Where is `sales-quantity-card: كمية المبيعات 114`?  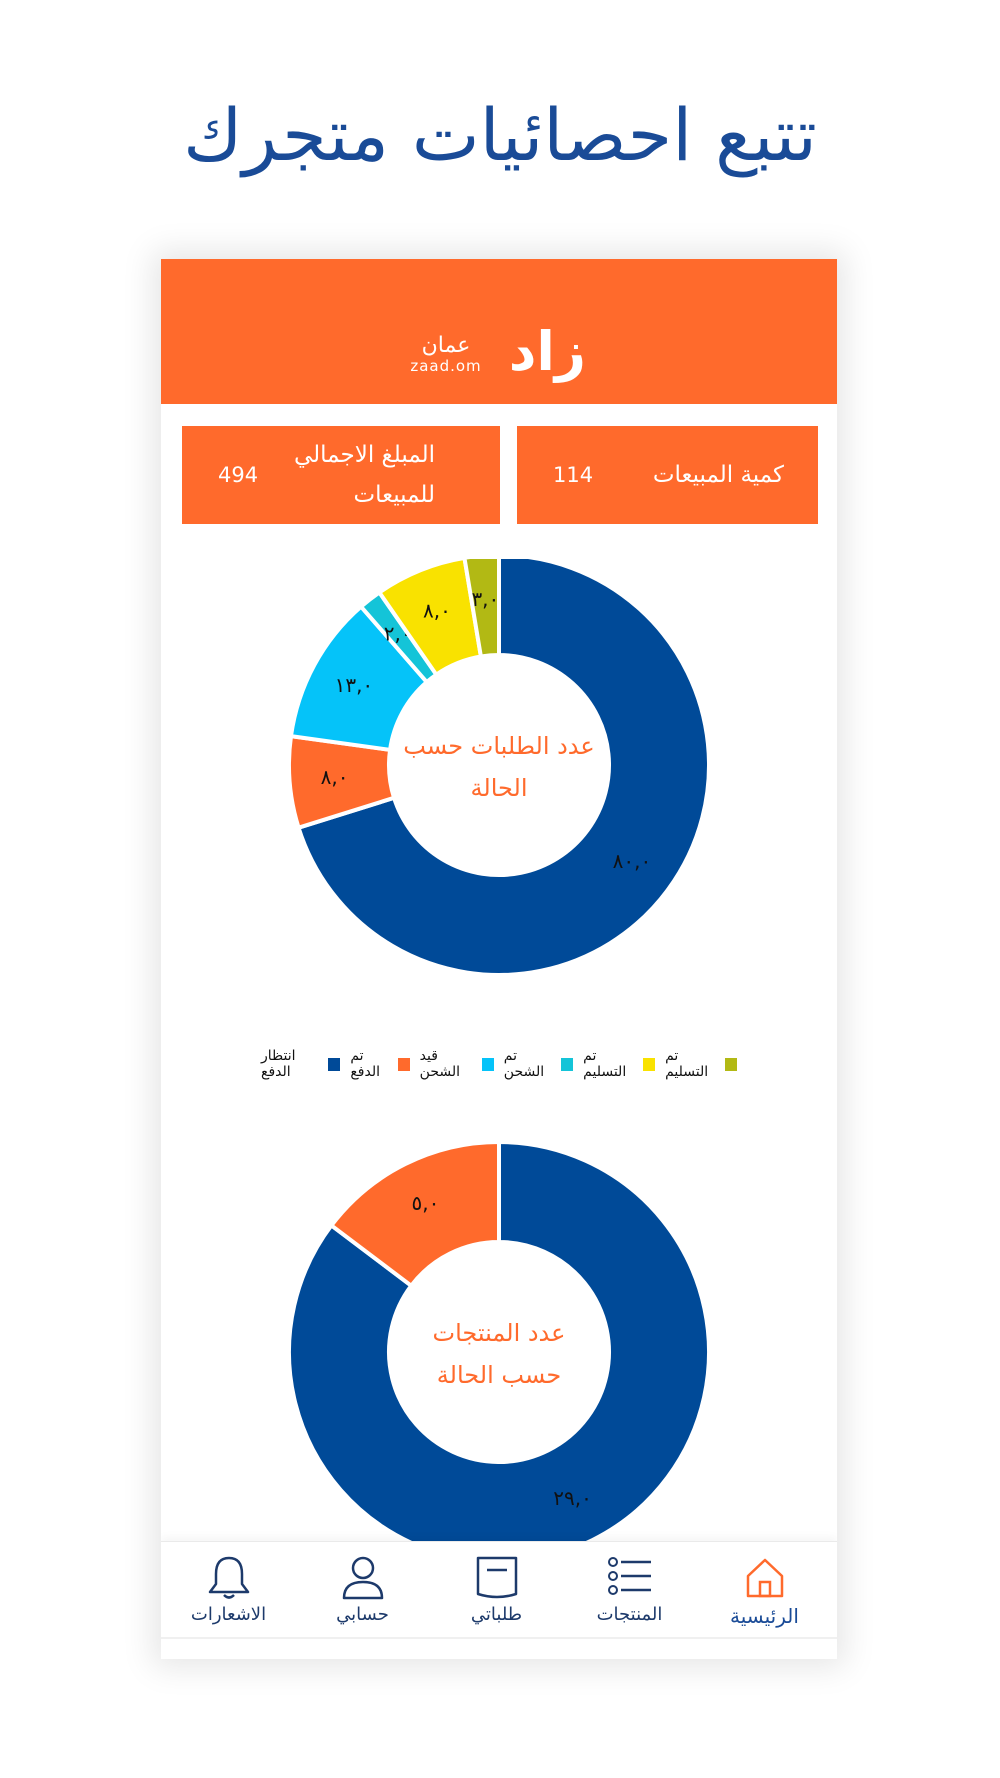 sales-quantity-card: كمية المبيعات 114 is located at coordinates (667, 475).